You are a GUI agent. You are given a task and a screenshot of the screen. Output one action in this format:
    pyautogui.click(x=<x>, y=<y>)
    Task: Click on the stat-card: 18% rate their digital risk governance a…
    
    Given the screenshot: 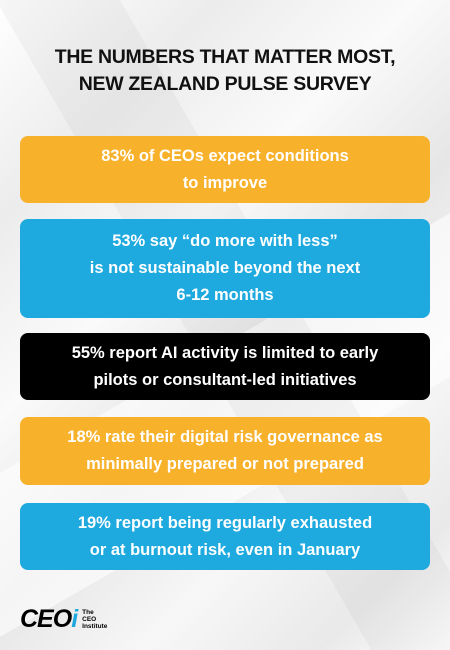 What is the action you would take?
    pyautogui.click(x=225, y=451)
    